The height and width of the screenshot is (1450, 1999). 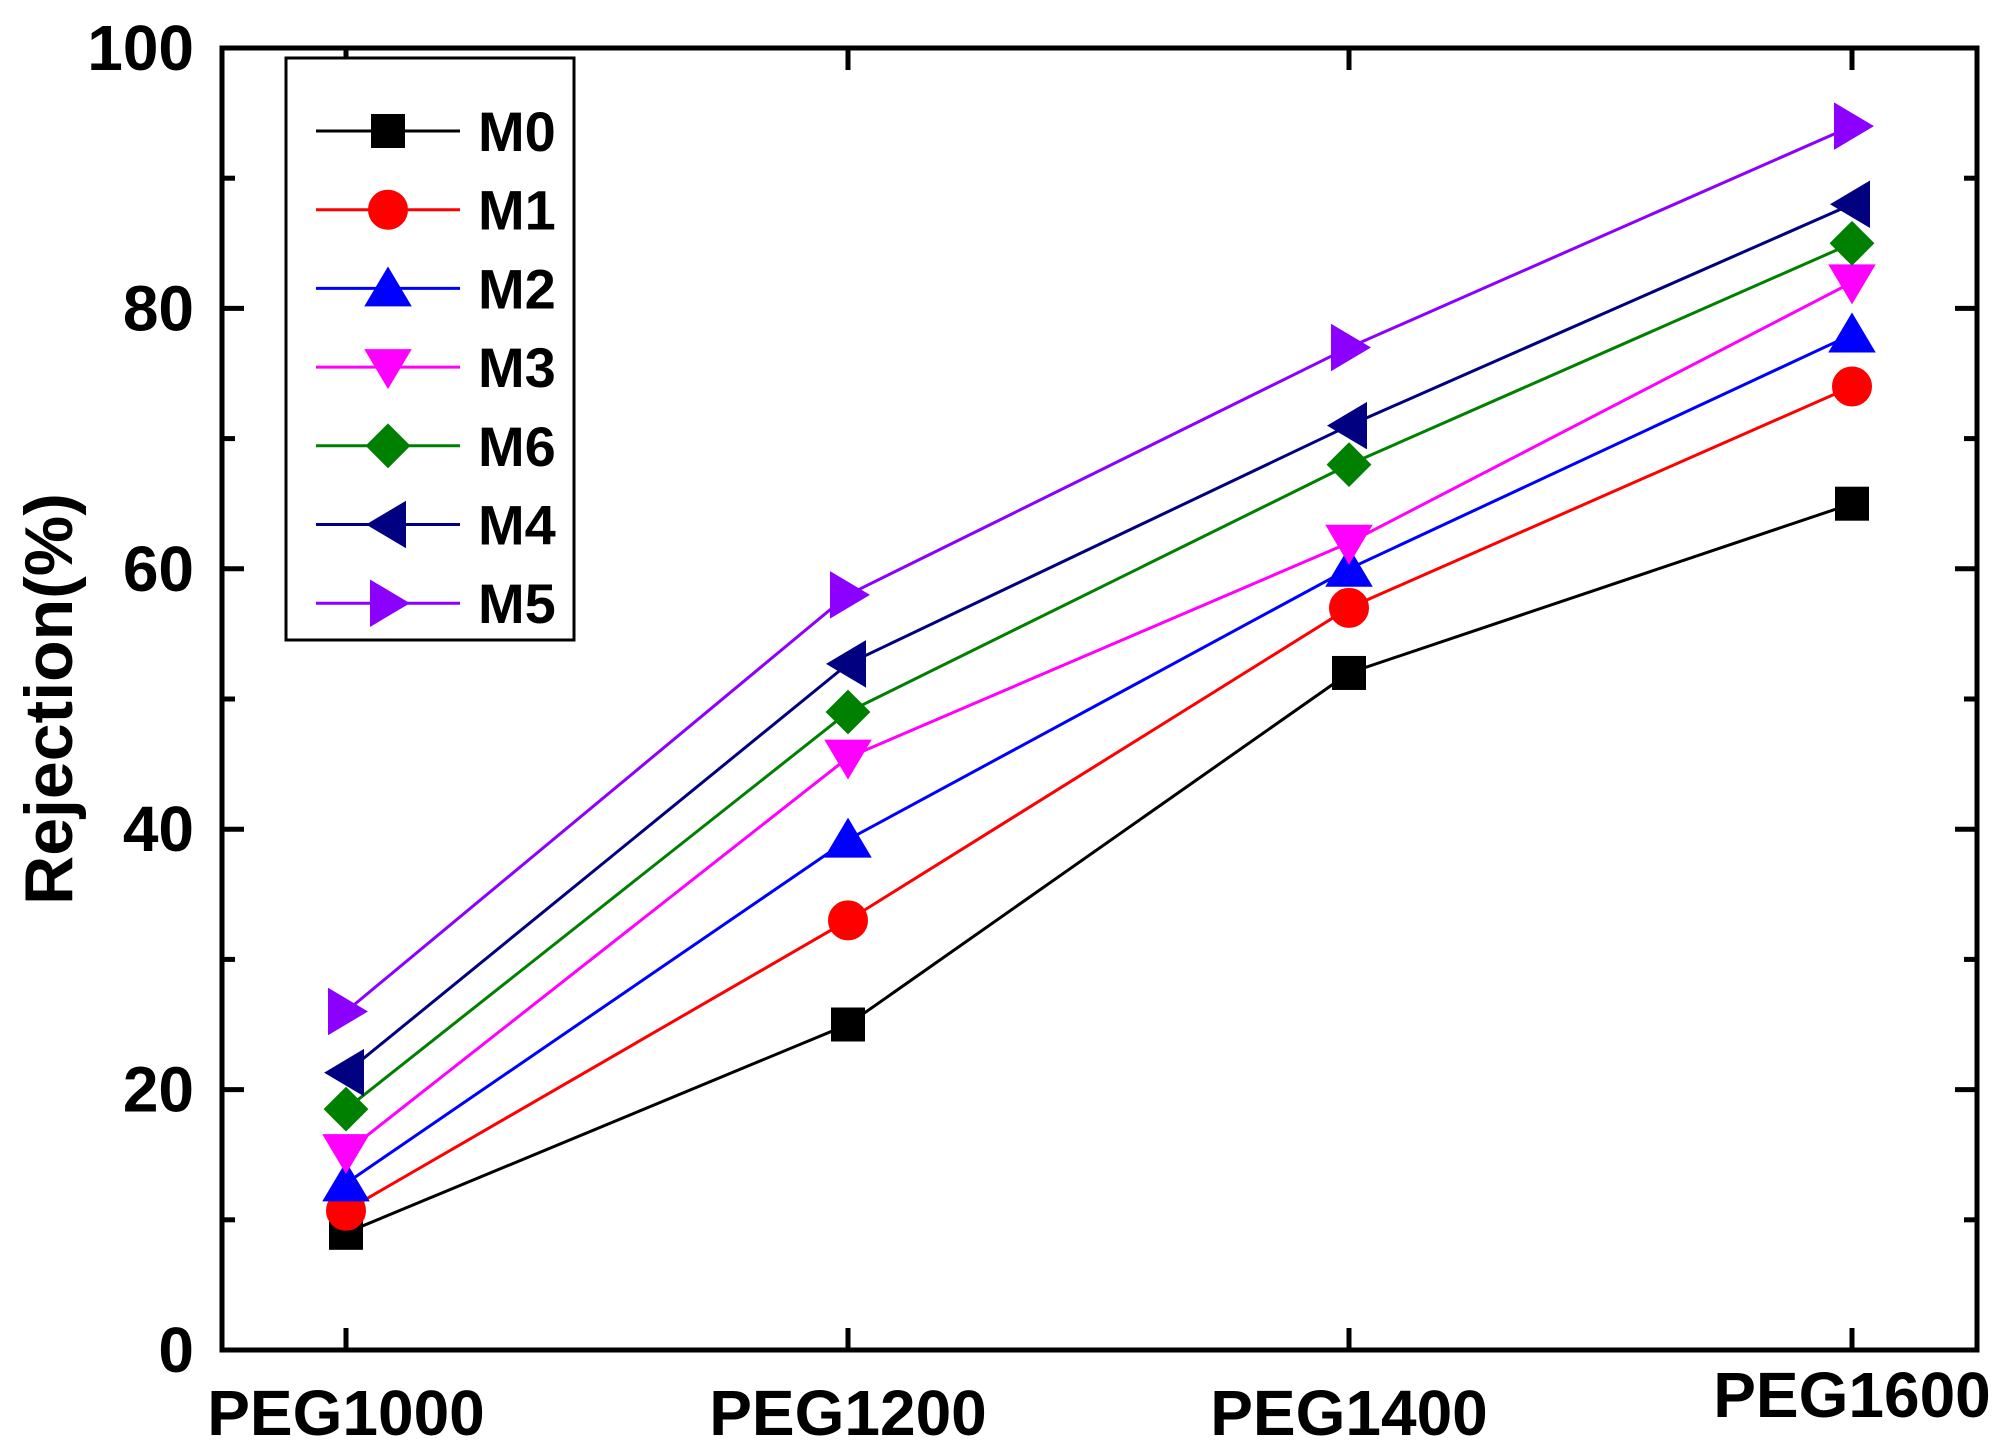 I want to click on y-tick-label: 100, so click(x=140, y=48).